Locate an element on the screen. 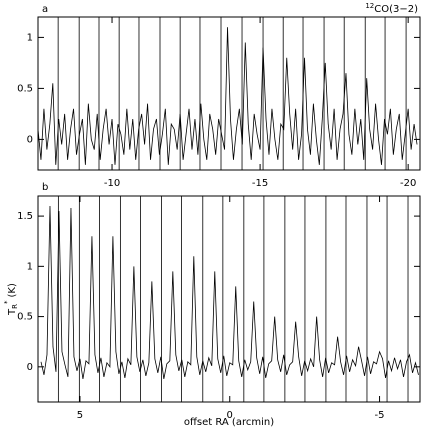 This screenshot has height=430, width=421. x-tick-label: -15 is located at coordinates (260, 183).